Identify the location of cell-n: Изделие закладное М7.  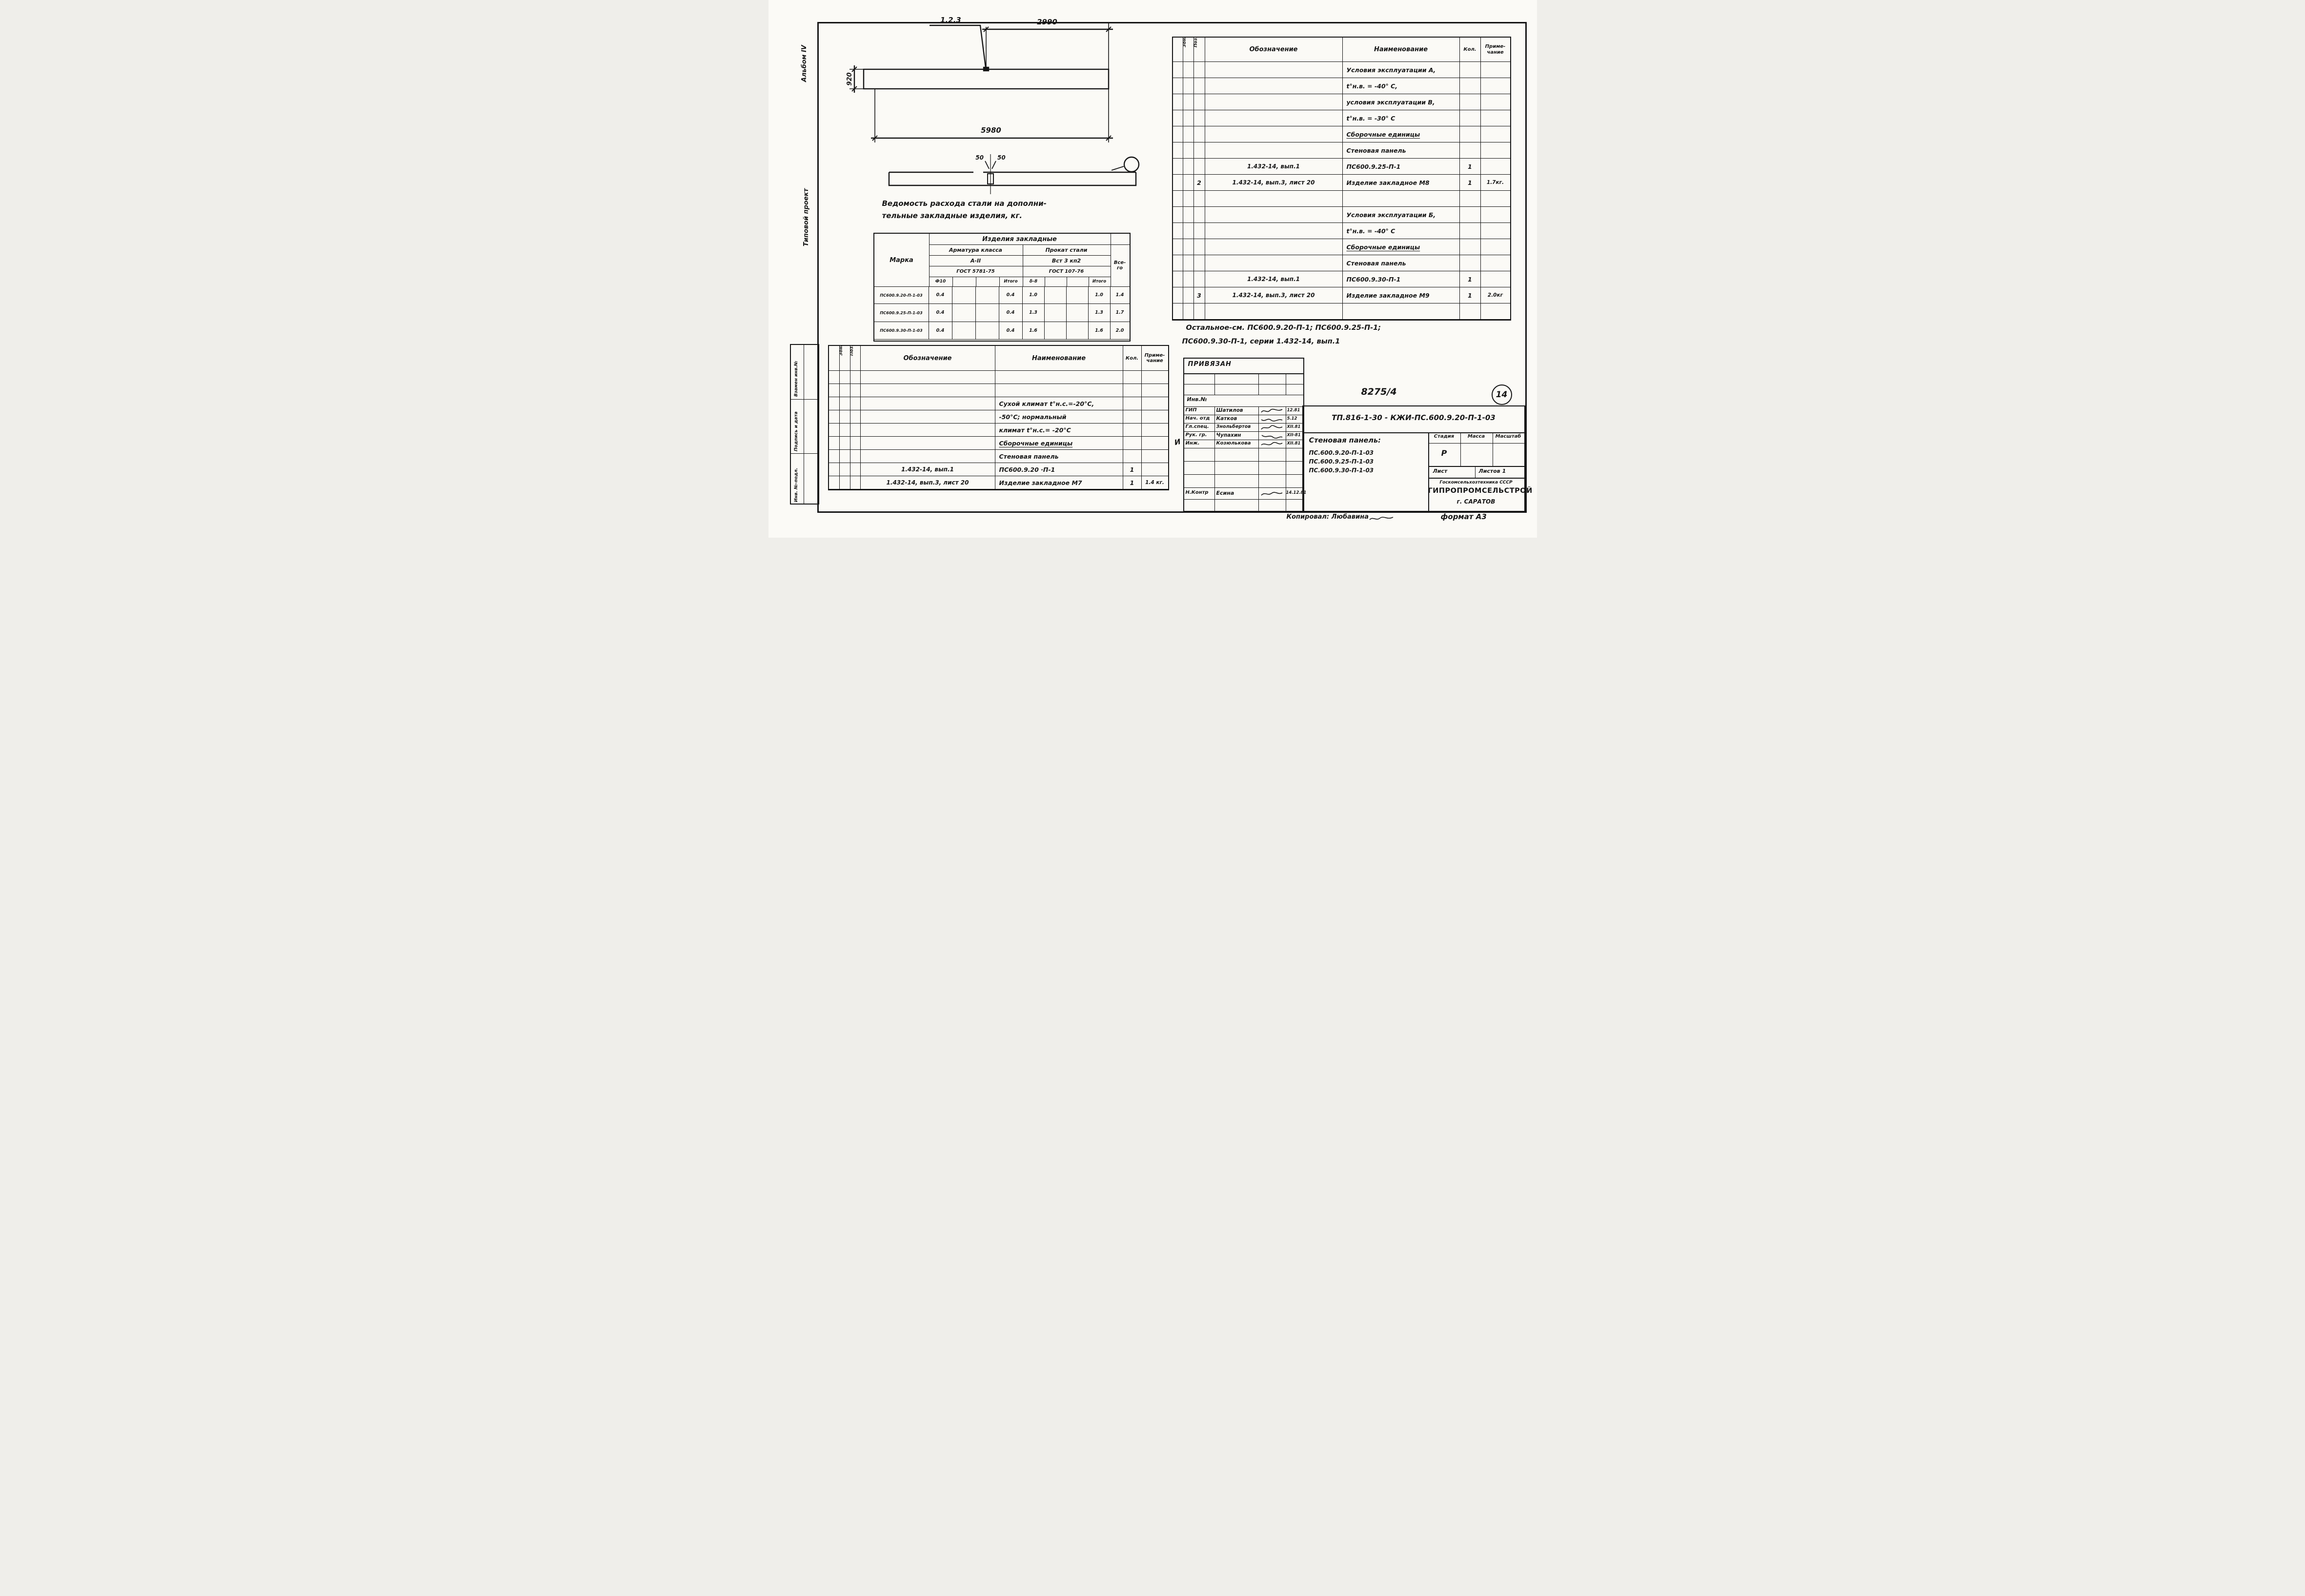
(1059, 482).